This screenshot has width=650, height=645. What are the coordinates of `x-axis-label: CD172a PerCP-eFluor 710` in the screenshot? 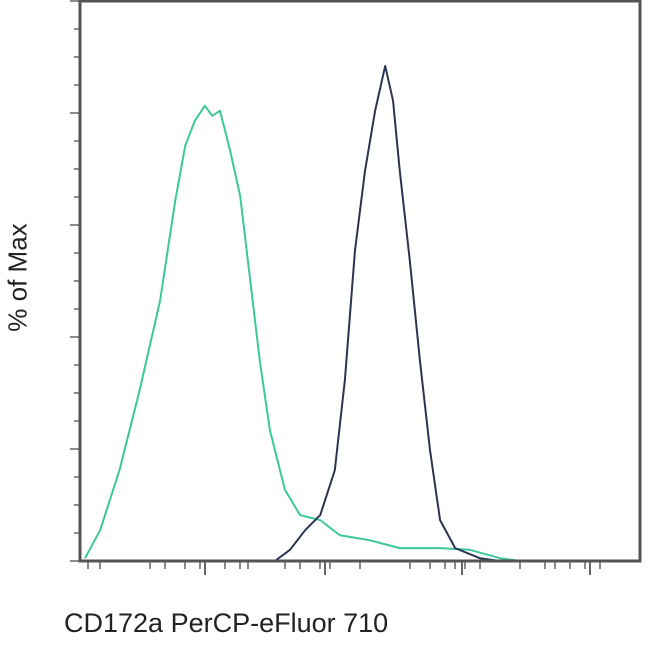 It's located at (226, 623).